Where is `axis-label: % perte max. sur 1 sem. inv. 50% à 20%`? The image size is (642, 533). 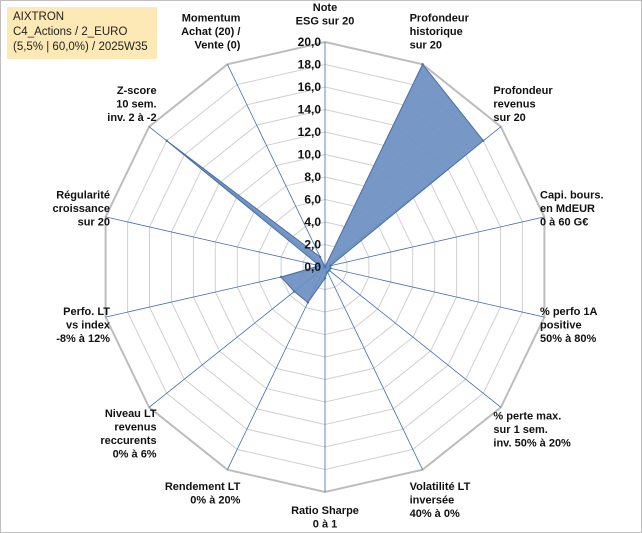
axis-label: % perte max. sur 1 sem. inv. 50% à 20% is located at coordinates (532, 430).